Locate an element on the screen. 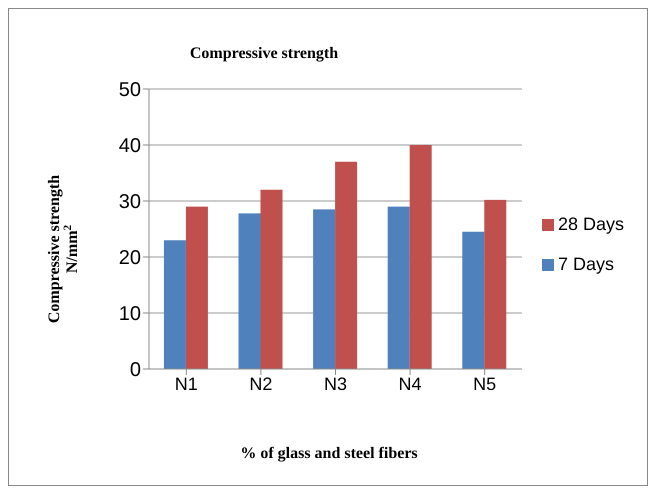  chart-title: Compressive strength is located at coordinates (264, 54).